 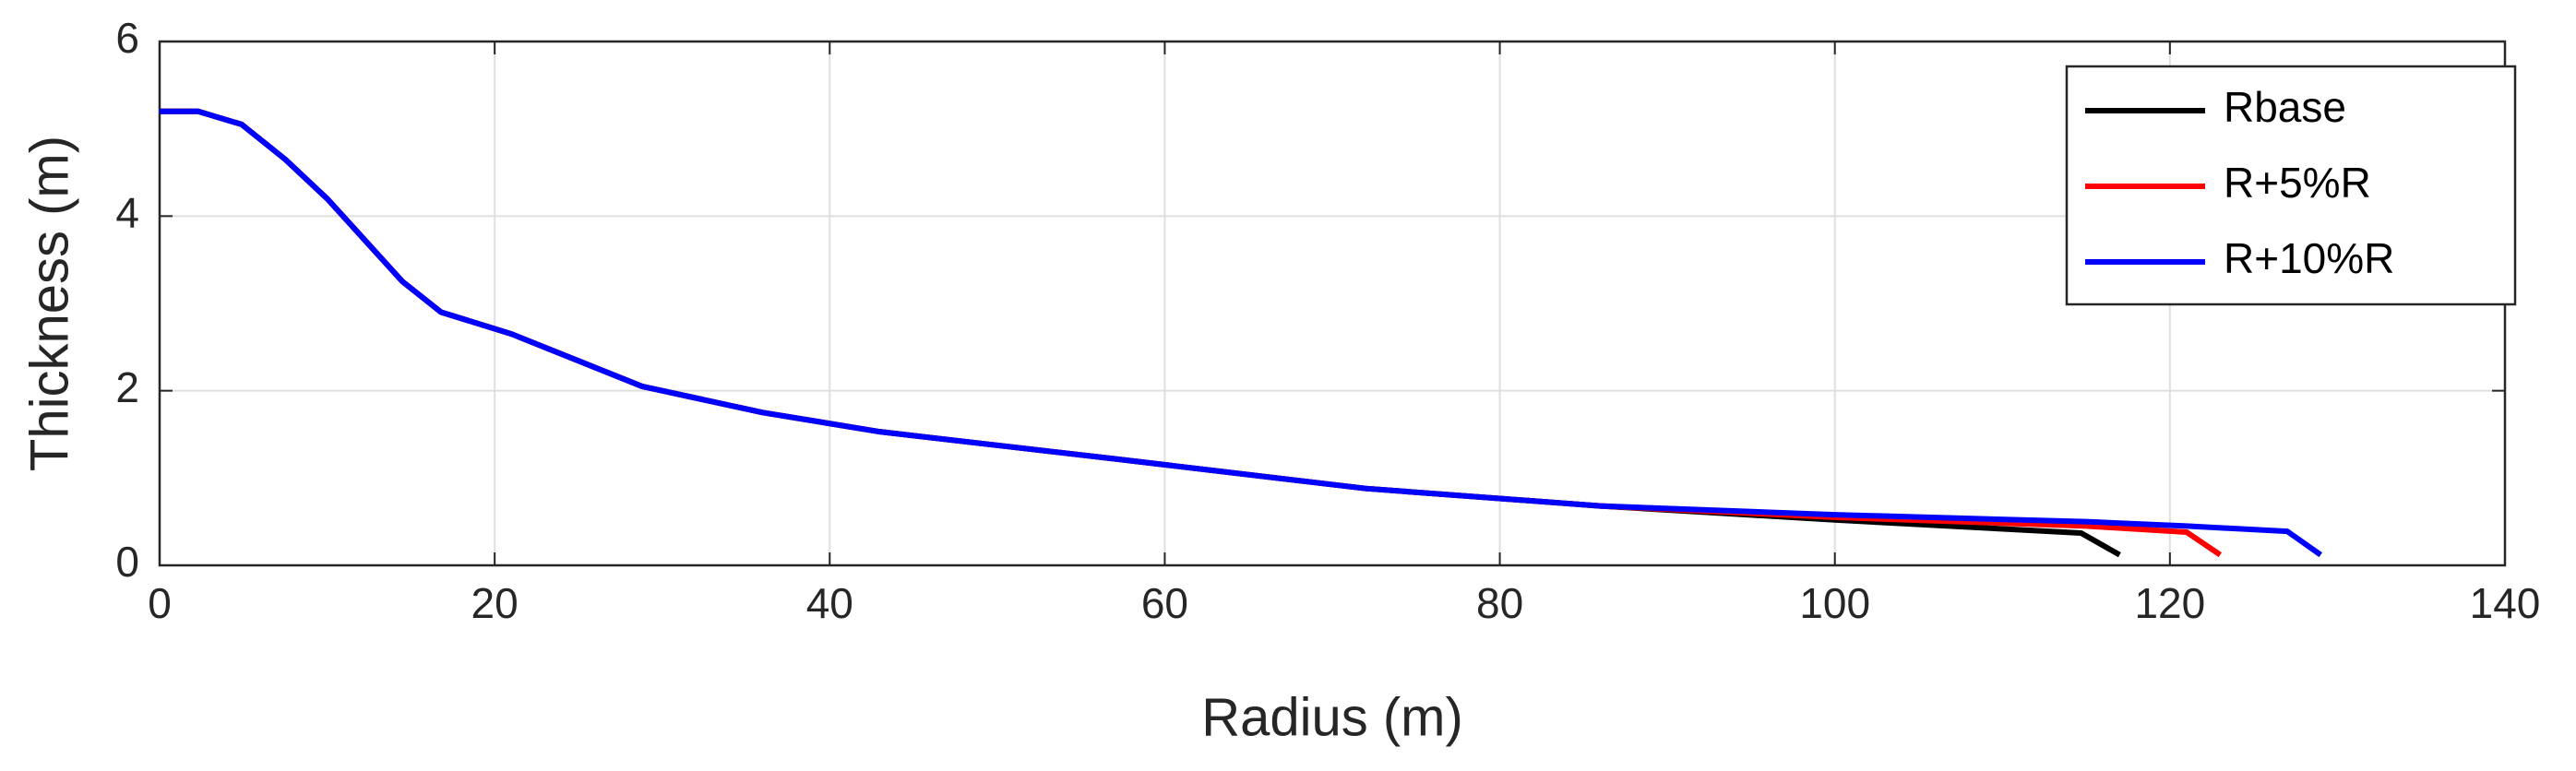 I want to click on x-tick-label: 0, so click(x=160, y=603).